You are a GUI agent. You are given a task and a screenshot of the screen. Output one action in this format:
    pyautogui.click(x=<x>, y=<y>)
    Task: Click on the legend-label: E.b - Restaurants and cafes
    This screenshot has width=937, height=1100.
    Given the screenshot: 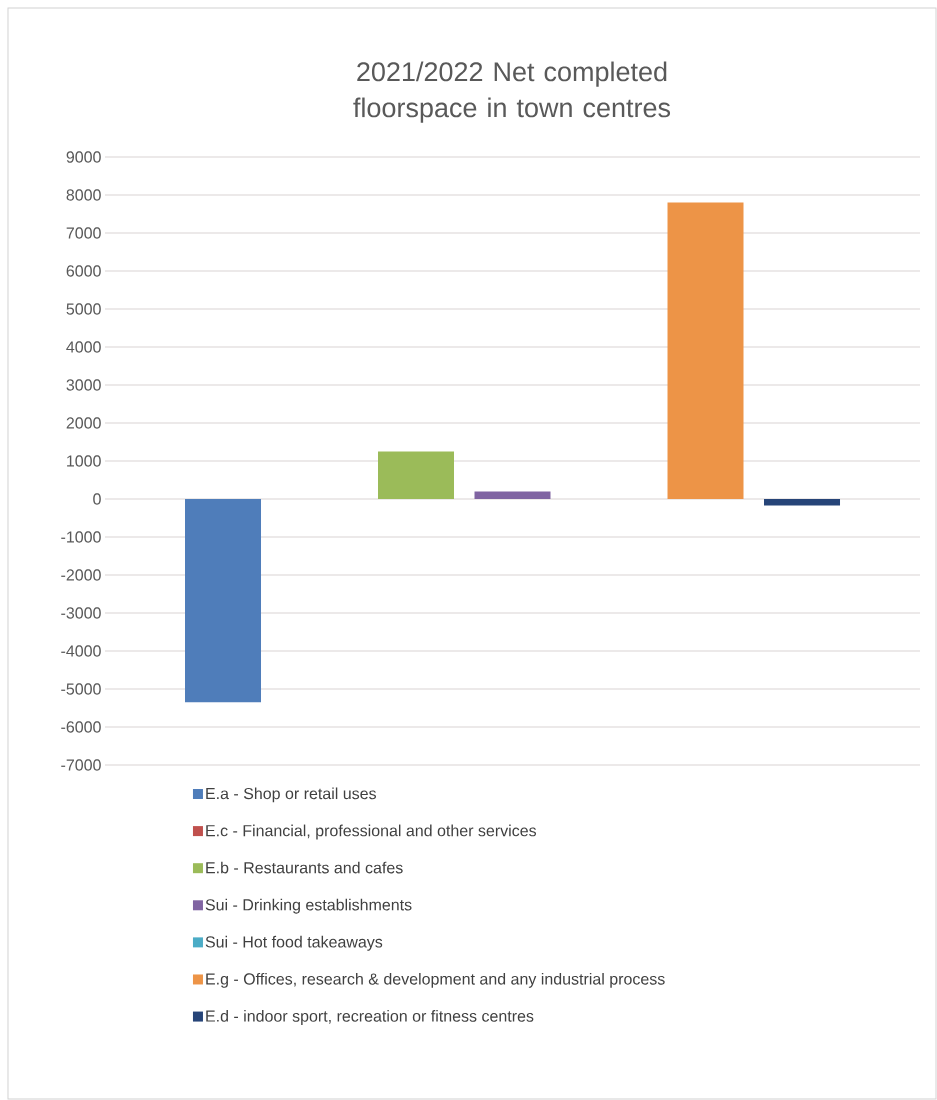 What is the action you would take?
    pyautogui.click(x=304, y=867)
    